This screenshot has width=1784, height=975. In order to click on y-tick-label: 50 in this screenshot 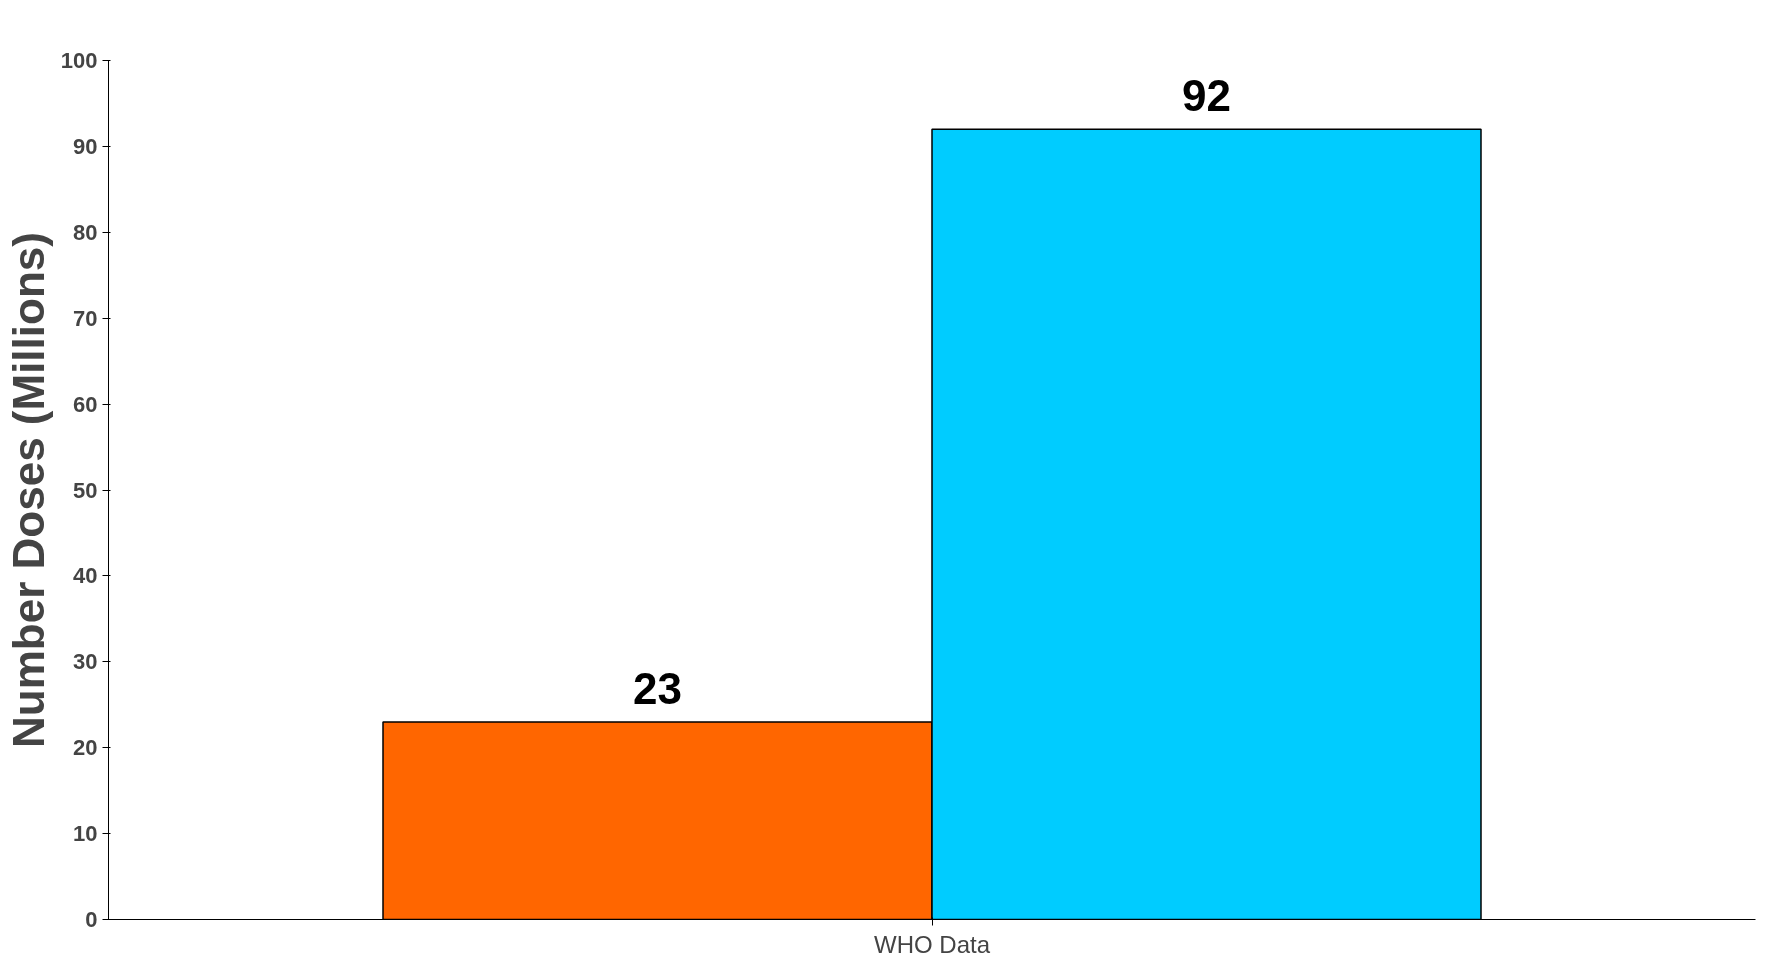, I will do `click(85, 490)`.